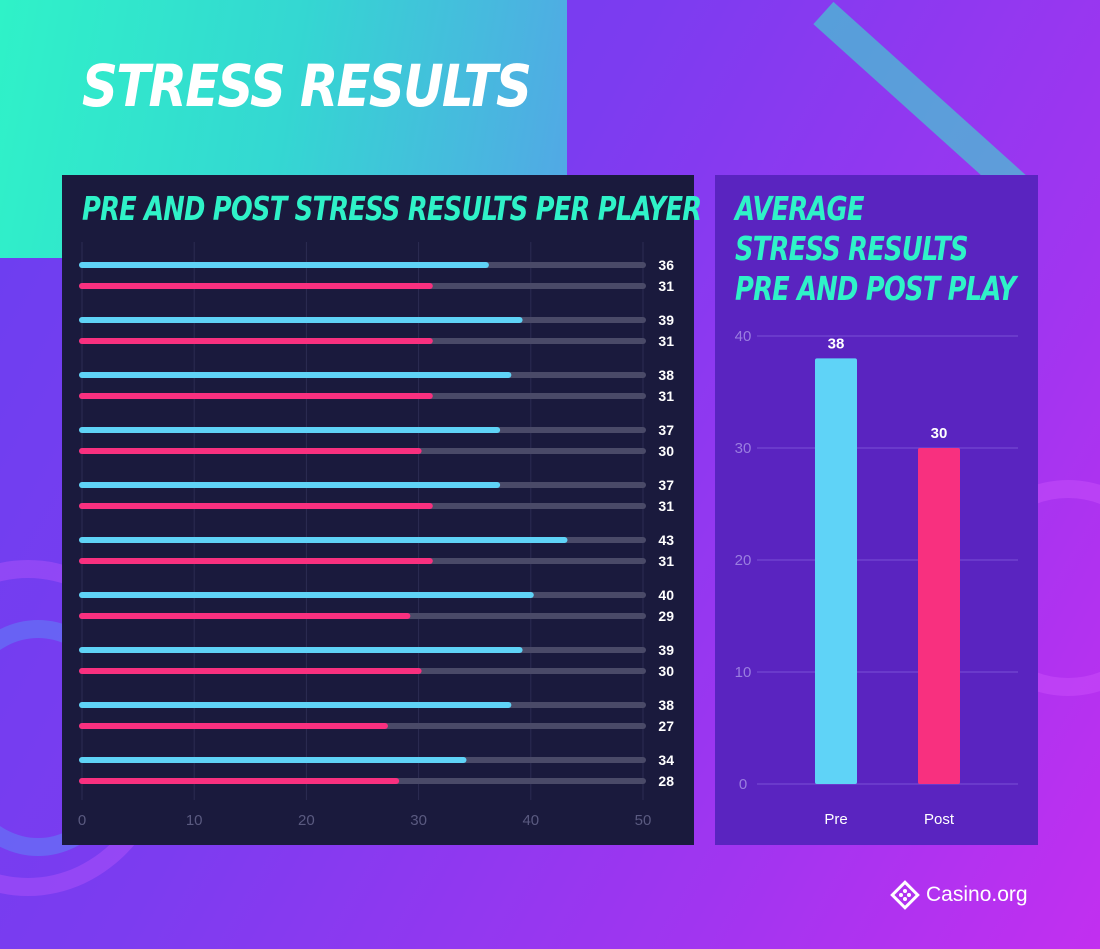 This screenshot has height=949, width=1100. I want to click on page-title: STRESS RESULTS, so click(307, 86).